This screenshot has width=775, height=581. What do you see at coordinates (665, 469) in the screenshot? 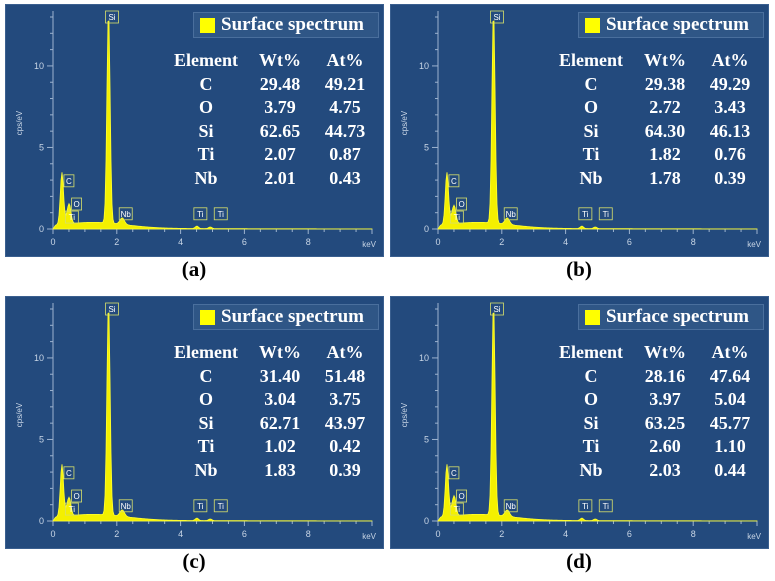
I see `cell-wt: 2.03` at bounding box center [665, 469].